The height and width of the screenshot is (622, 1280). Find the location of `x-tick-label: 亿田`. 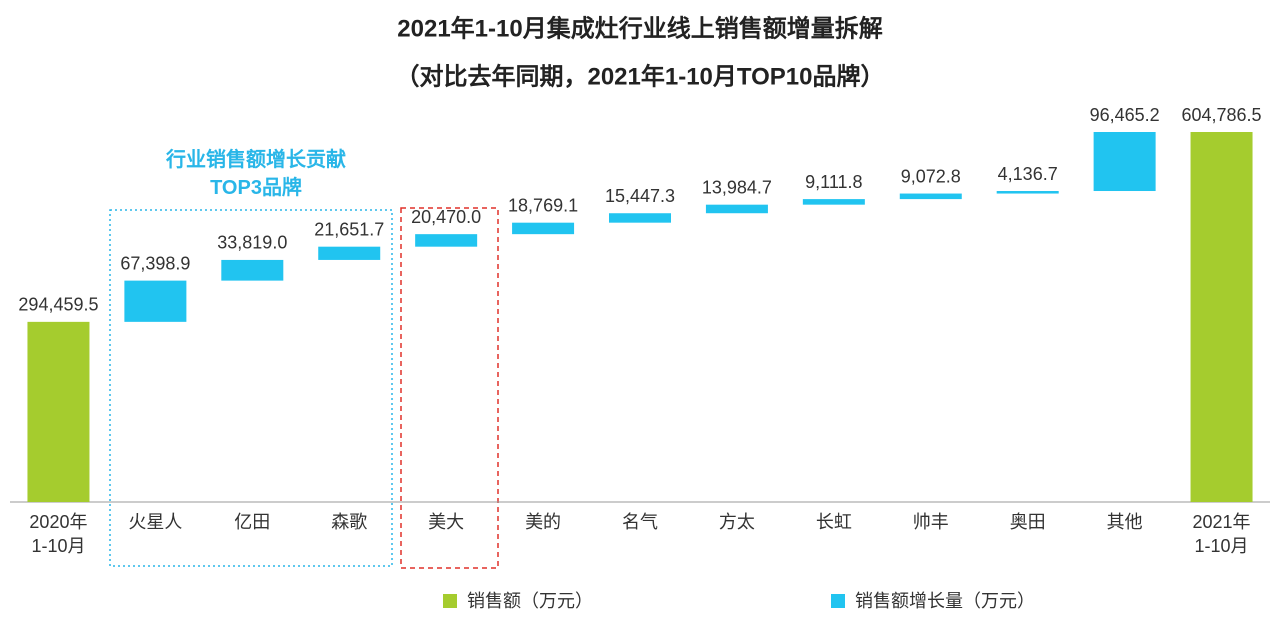

x-tick-label: 亿田 is located at coordinates (252, 522).